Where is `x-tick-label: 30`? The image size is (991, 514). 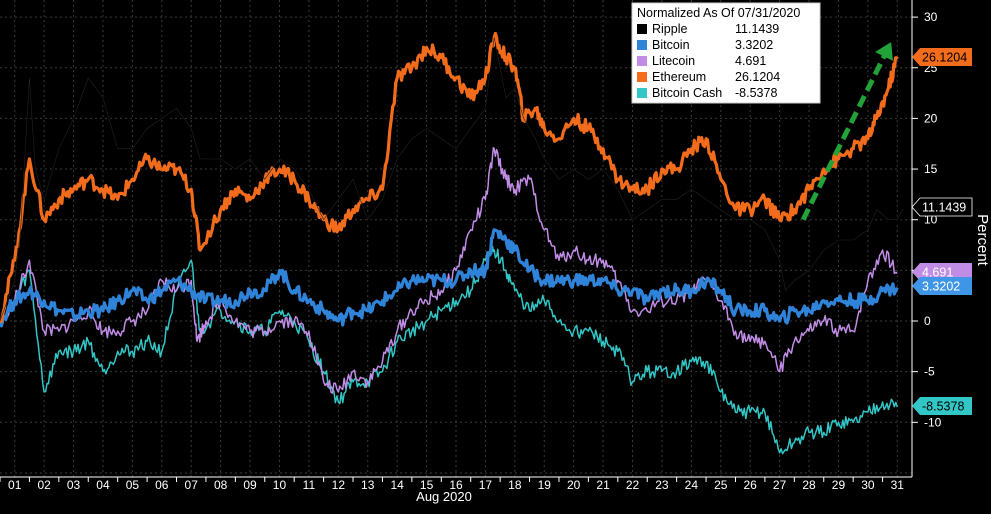 x-tick-label: 30 is located at coordinates (868, 485).